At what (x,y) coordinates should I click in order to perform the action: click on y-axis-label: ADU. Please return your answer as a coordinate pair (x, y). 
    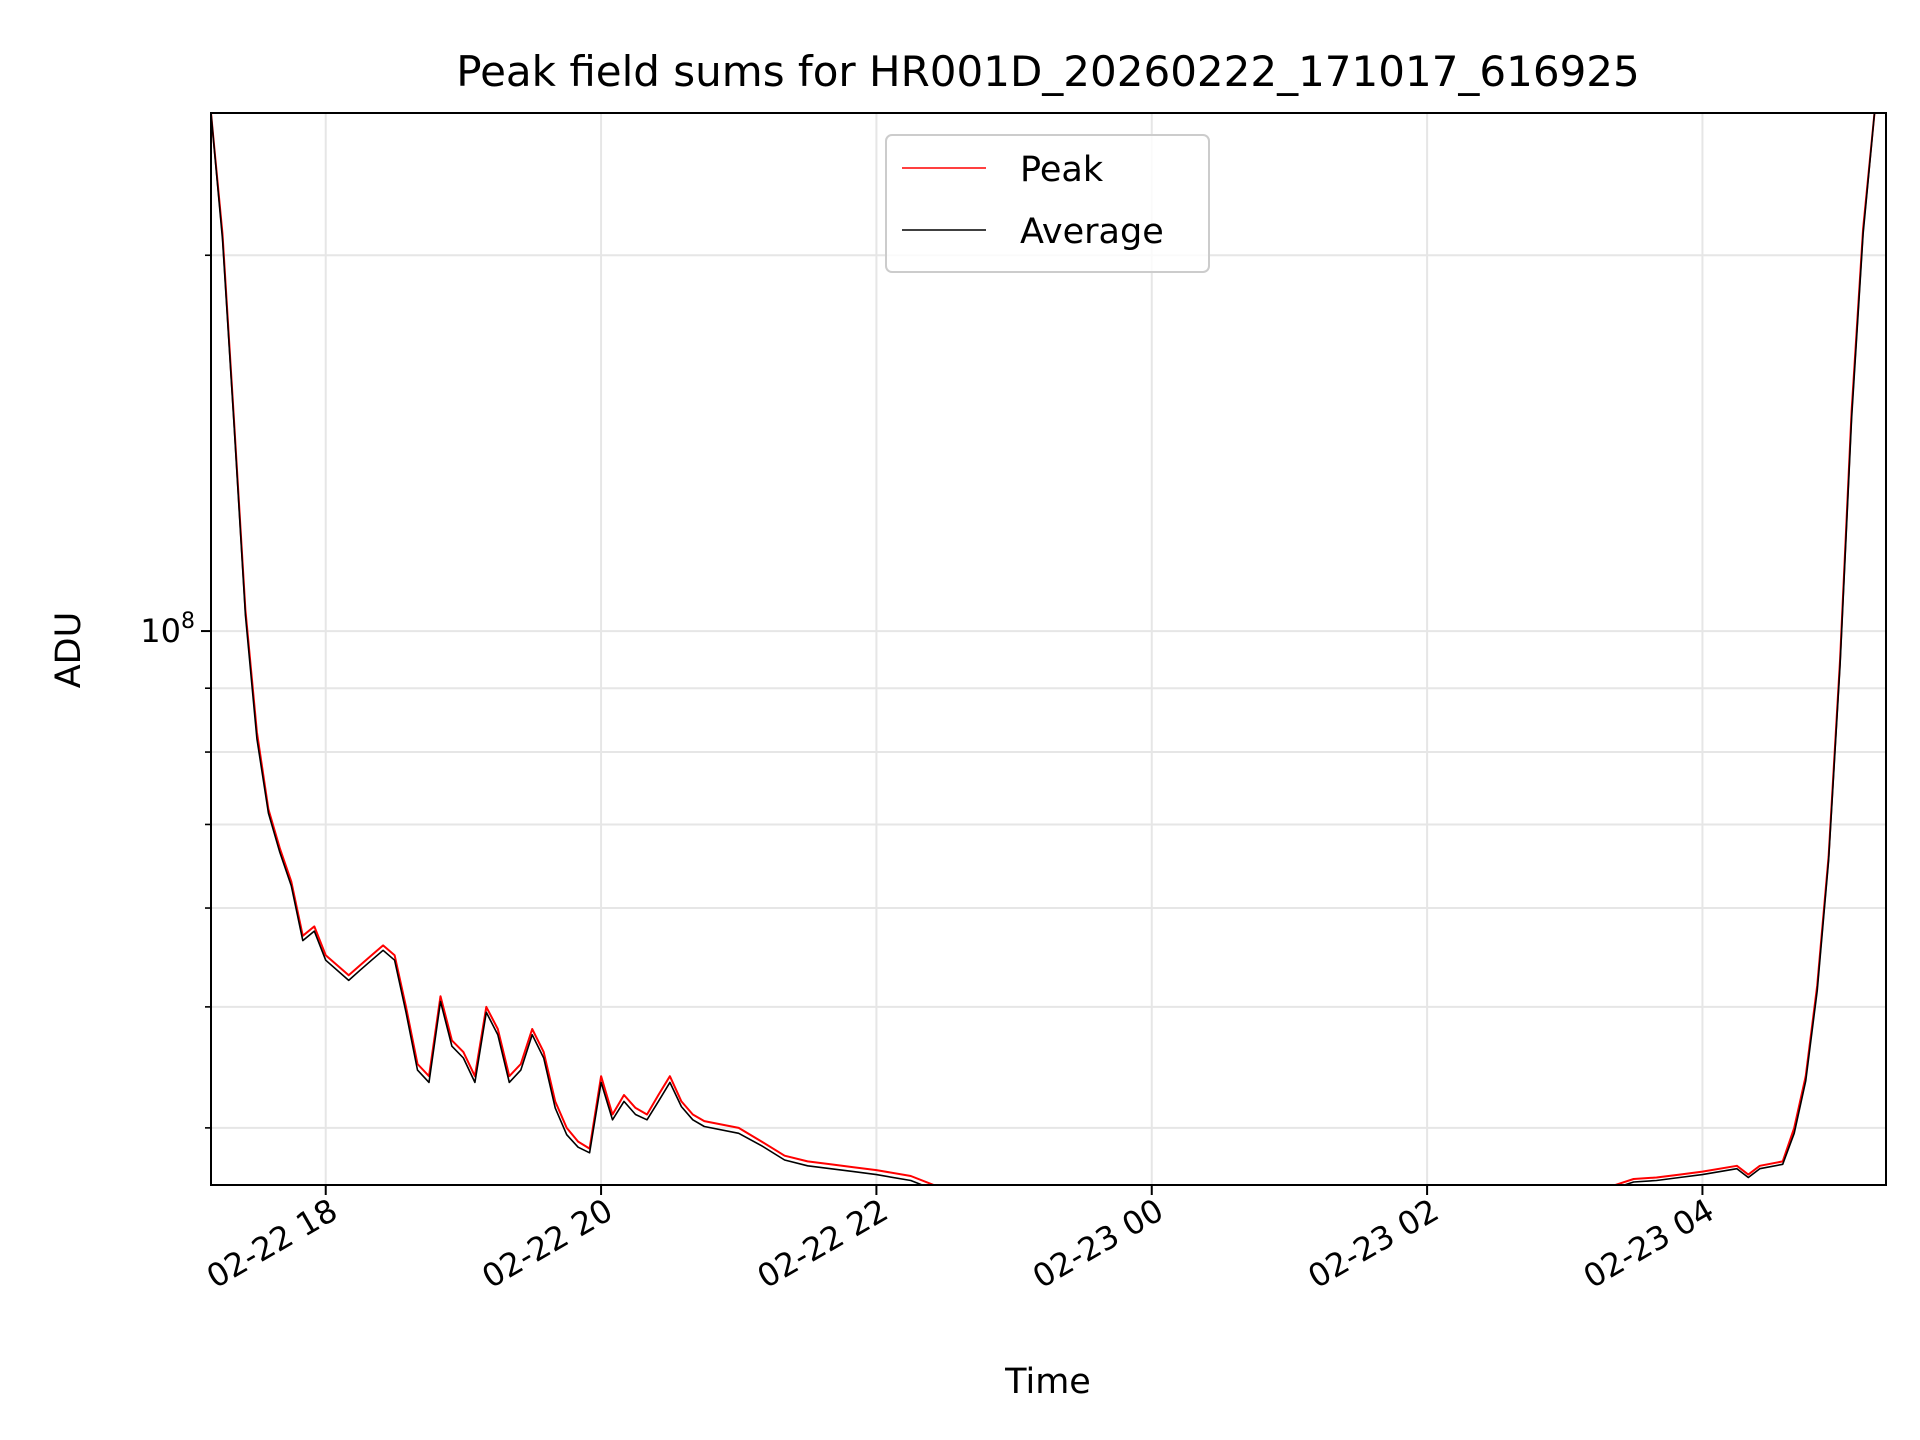
    Looking at the image, I should click on (69, 650).